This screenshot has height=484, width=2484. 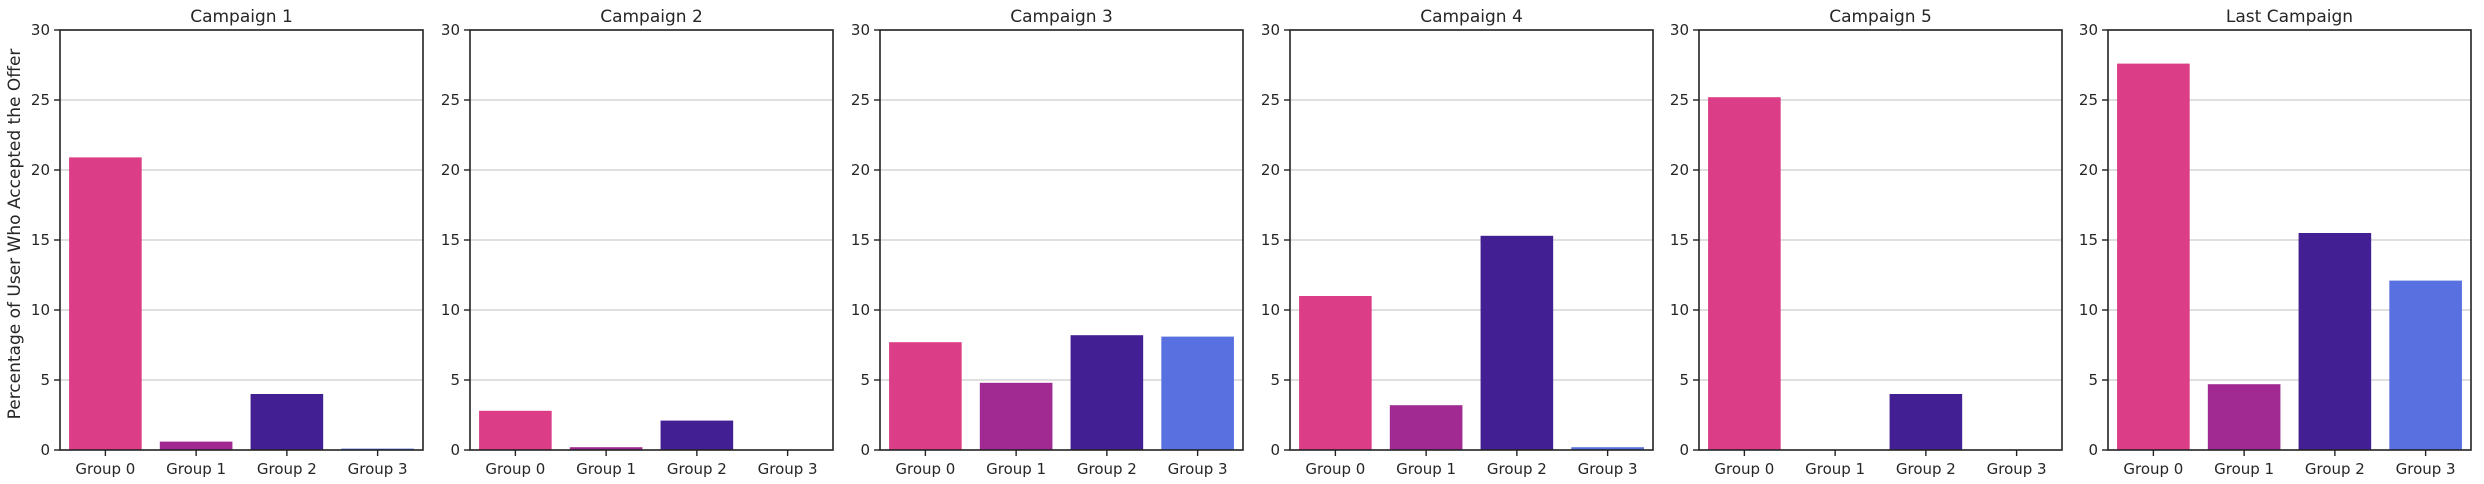 I want to click on panel-title: Campaign 3, so click(x=1061, y=17).